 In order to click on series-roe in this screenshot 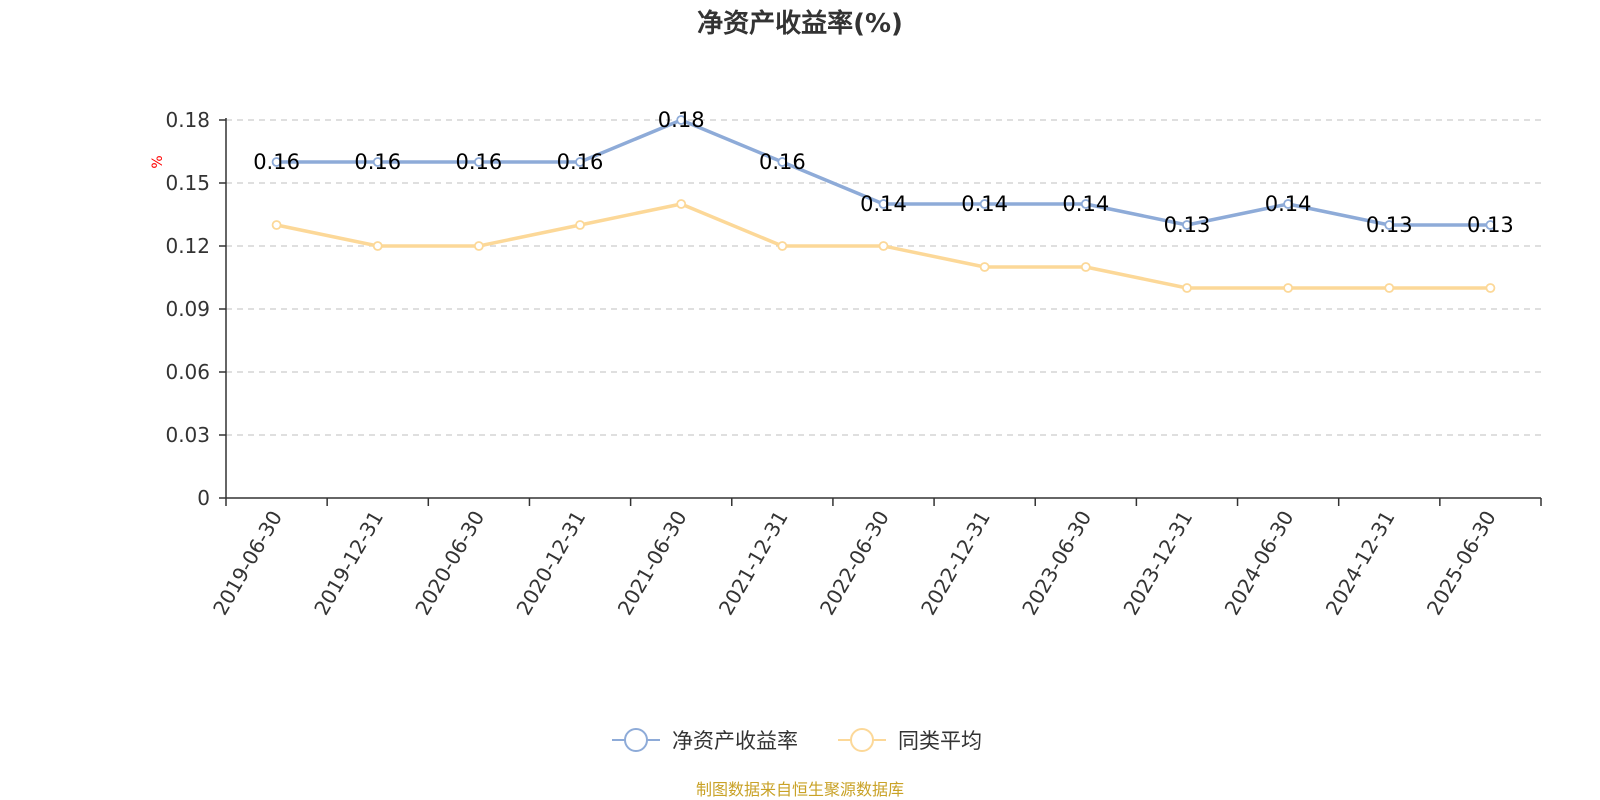, I will do `click(883, 172)`.